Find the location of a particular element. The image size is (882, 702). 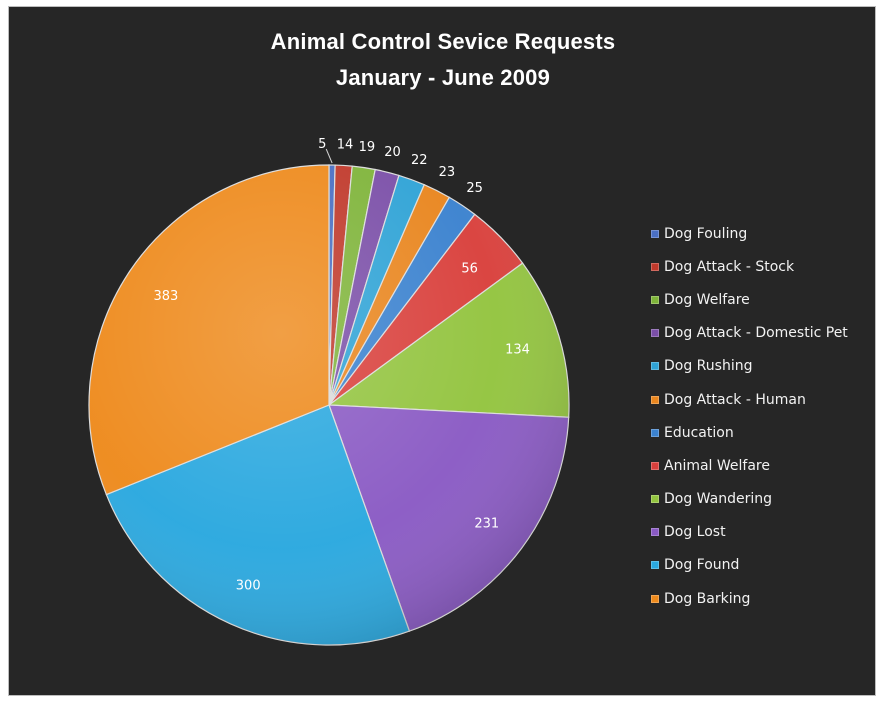

legend-label: Dog Attack - Human is located at coordinates (735, 399).